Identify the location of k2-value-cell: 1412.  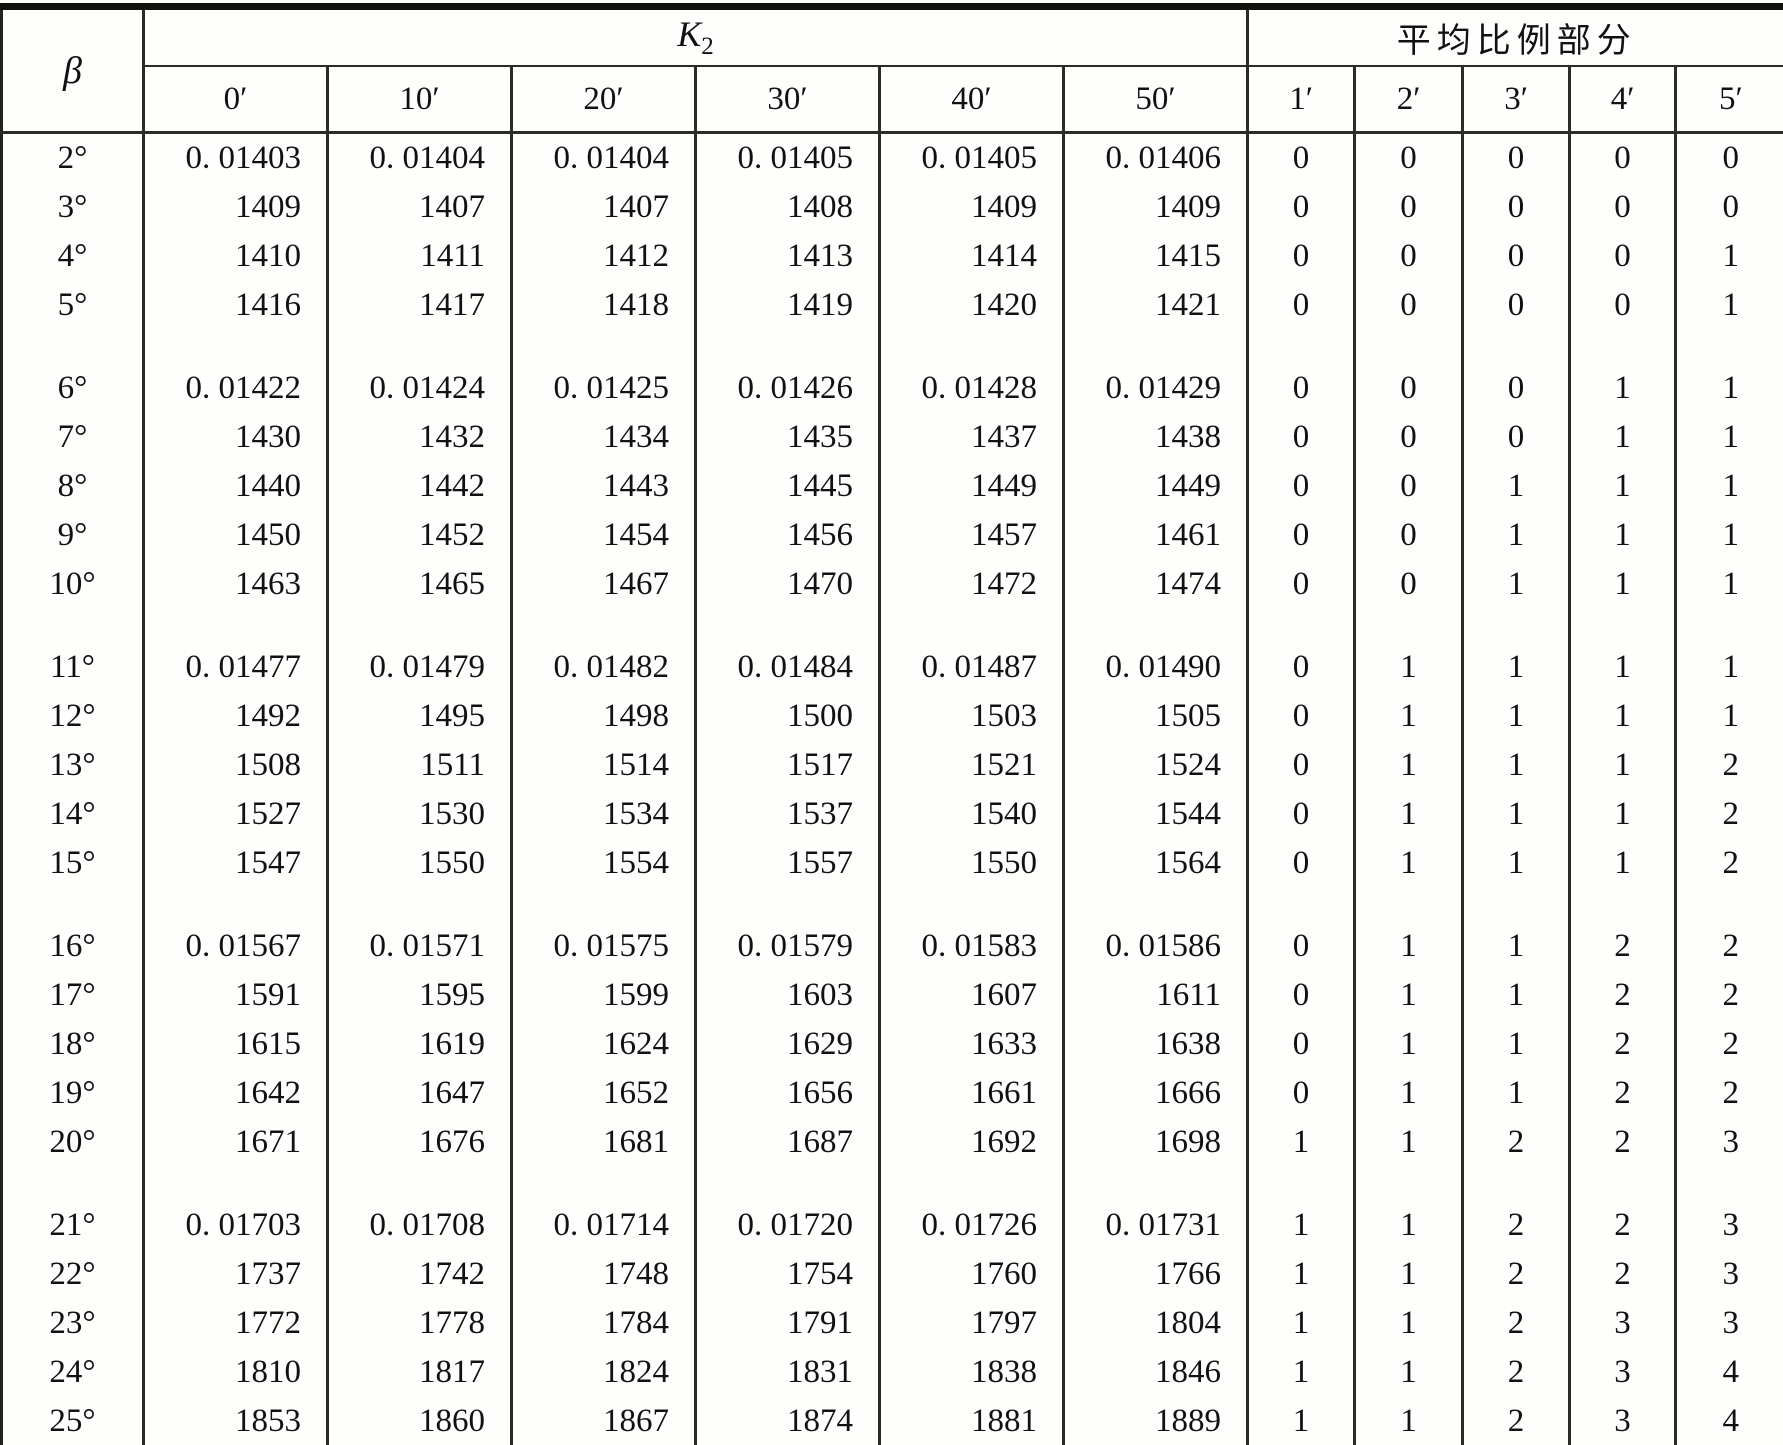
(604, 256).